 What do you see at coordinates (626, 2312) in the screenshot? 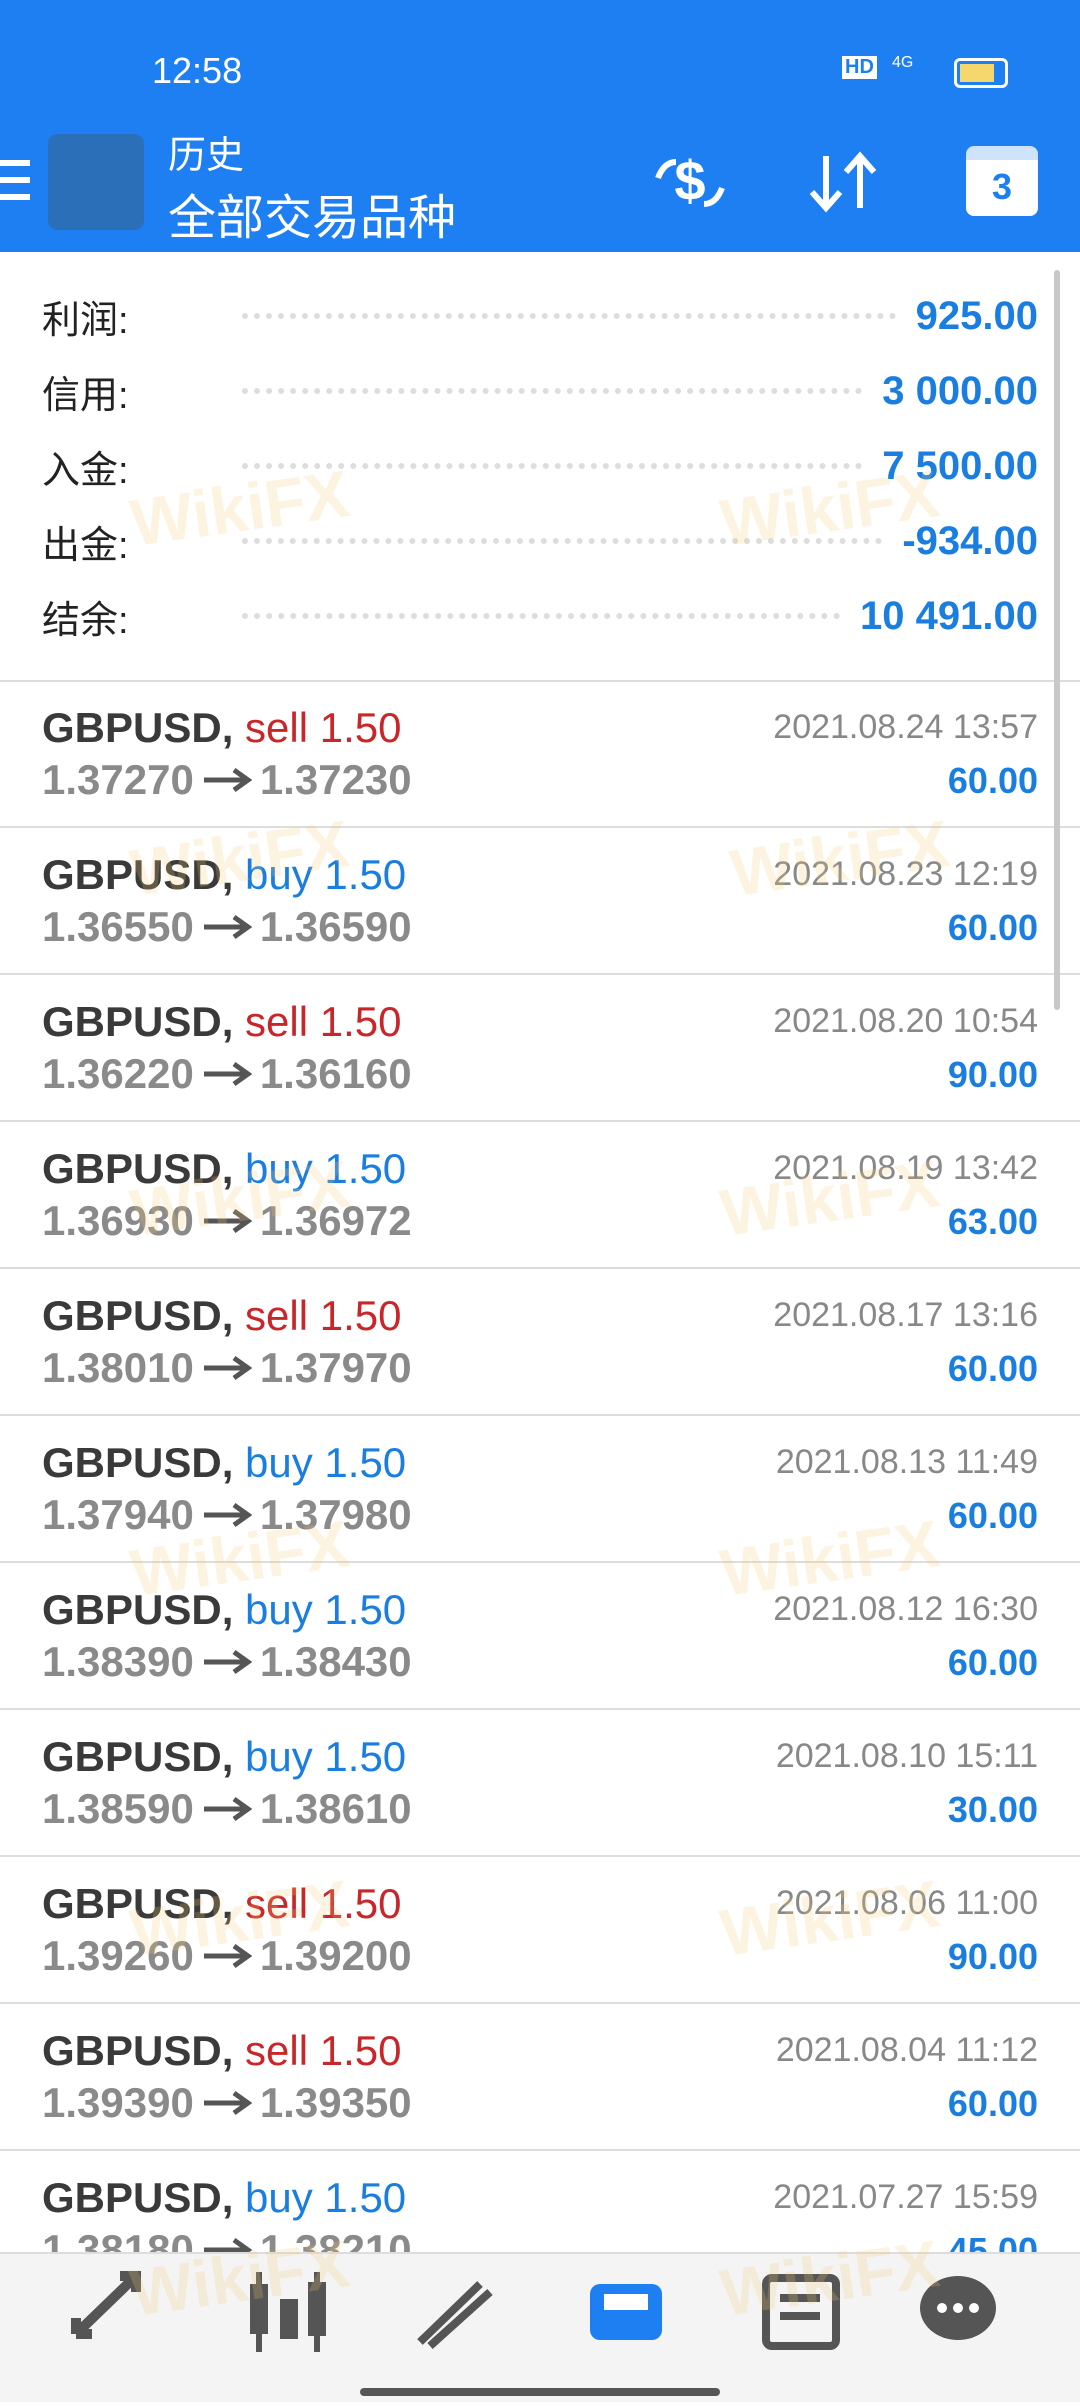
I see `nav-history` at bounding box center [626, 2312].